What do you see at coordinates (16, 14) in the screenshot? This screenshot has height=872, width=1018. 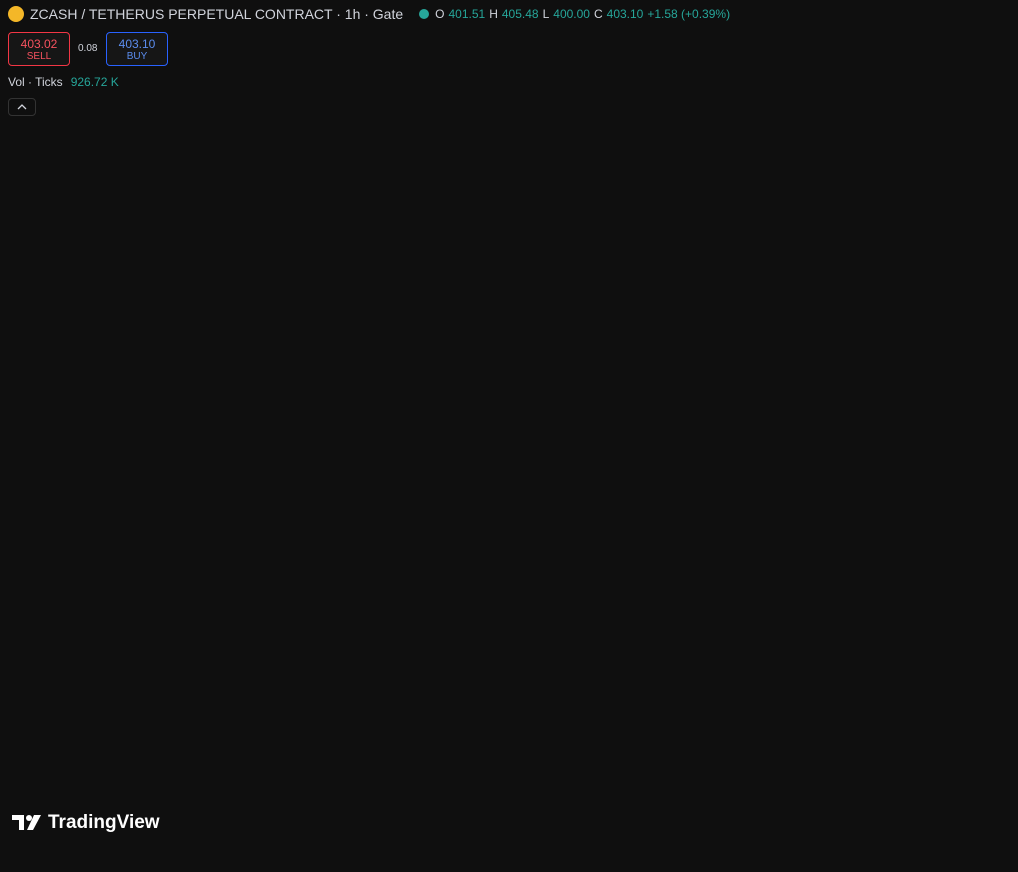 I see `coin-icon` at bounding box center [16, 14].